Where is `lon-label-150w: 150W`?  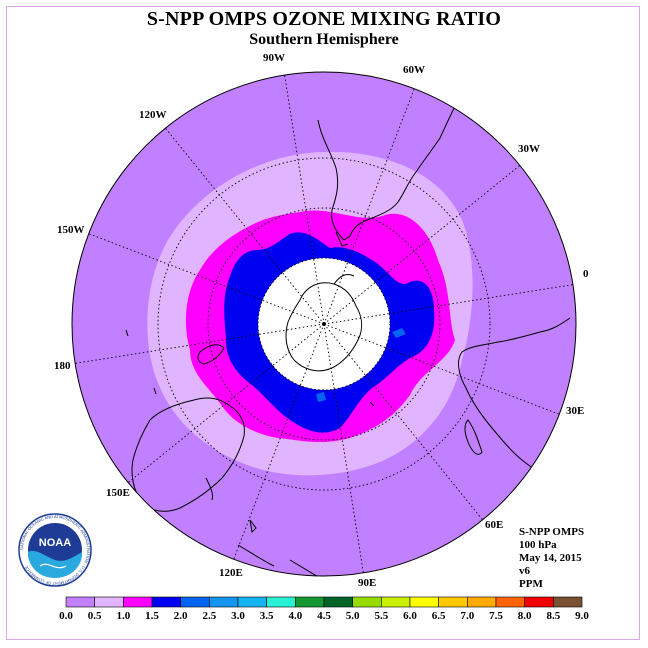
lon-label-150w: 150W is located at coordinates (71, 230).